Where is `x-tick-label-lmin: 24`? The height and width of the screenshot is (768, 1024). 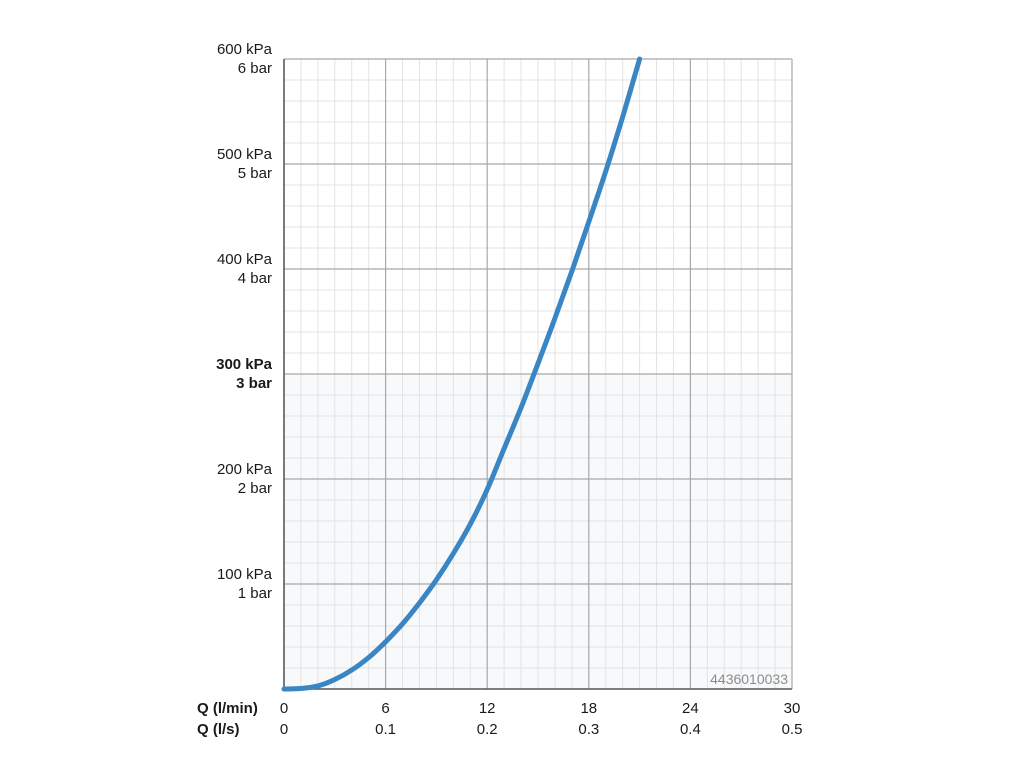 x-tick-label-lmin: 24 is located at coordinates (690, 708).